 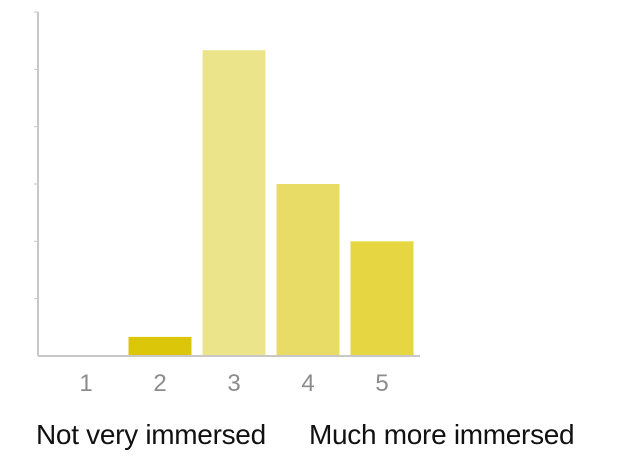 I want to click on x-tick-labels: 1 2 3 4 5, so click(x=233, y=383).